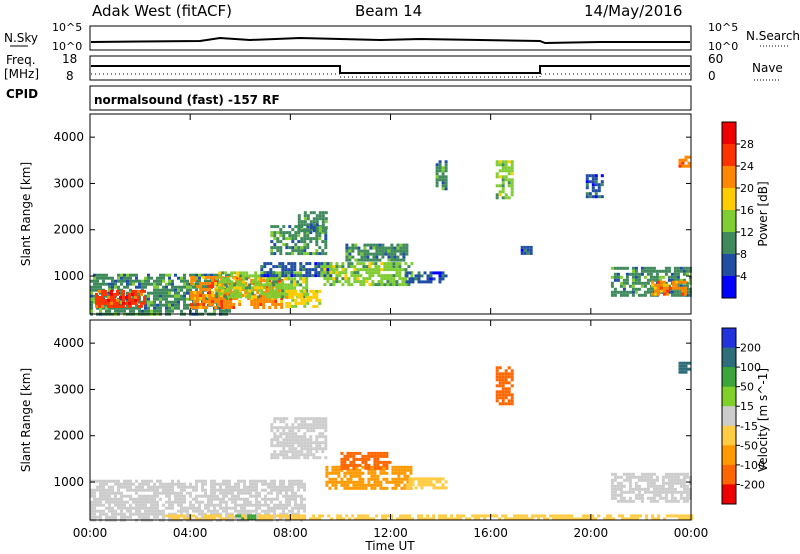  What do you see at coordinates (729, 357) in the screenshot?
I see `colorbar-swatch` at bounding box center [729, 357].